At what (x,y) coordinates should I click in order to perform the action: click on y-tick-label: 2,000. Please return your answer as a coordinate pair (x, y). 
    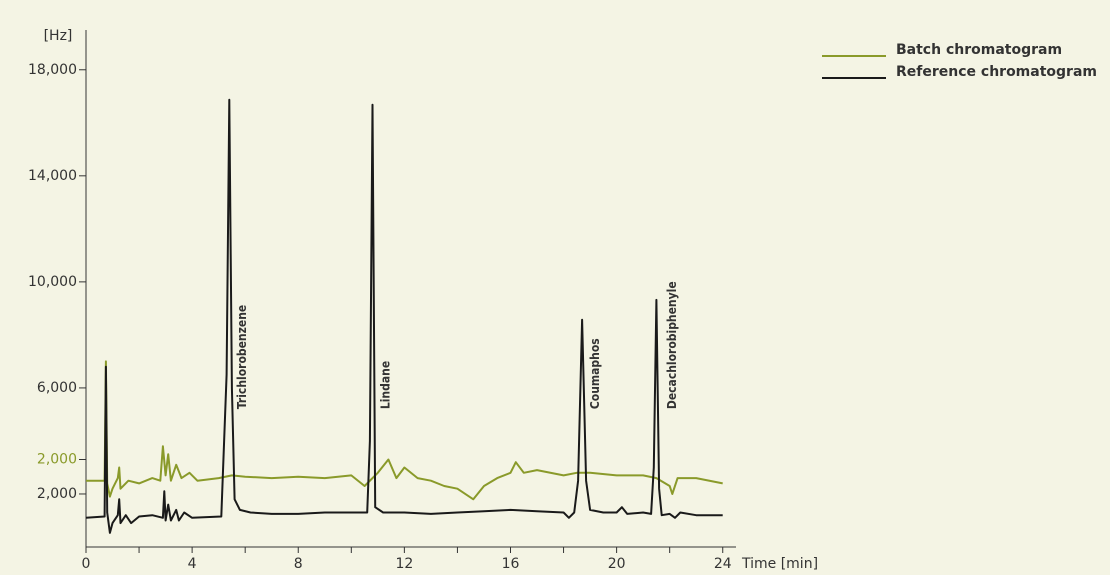
    Looking at the image, I should click on (57, 494).